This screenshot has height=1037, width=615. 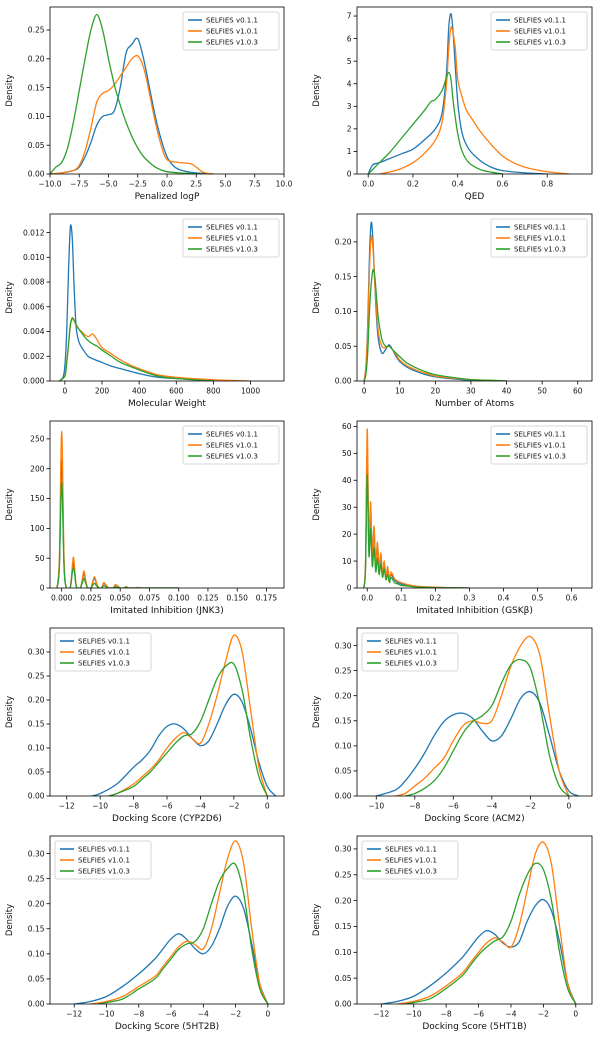 I want to click on y-tick-label: 0.012, so click(x=34, y=232).